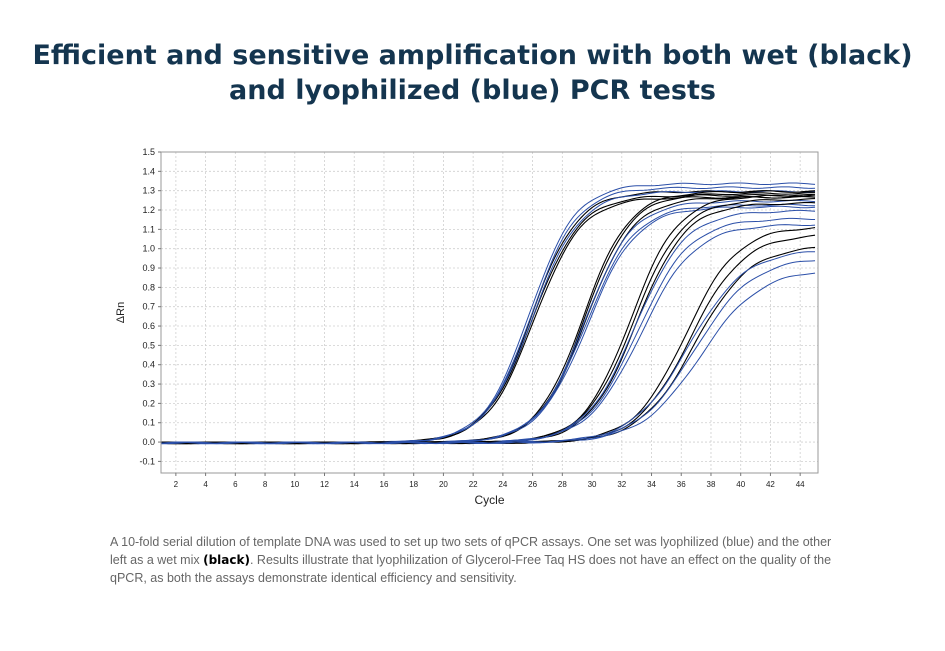  Describe the element at coordinates (148, 210) in the screenshot. I see `y-tick-label: 1.2` at that location.